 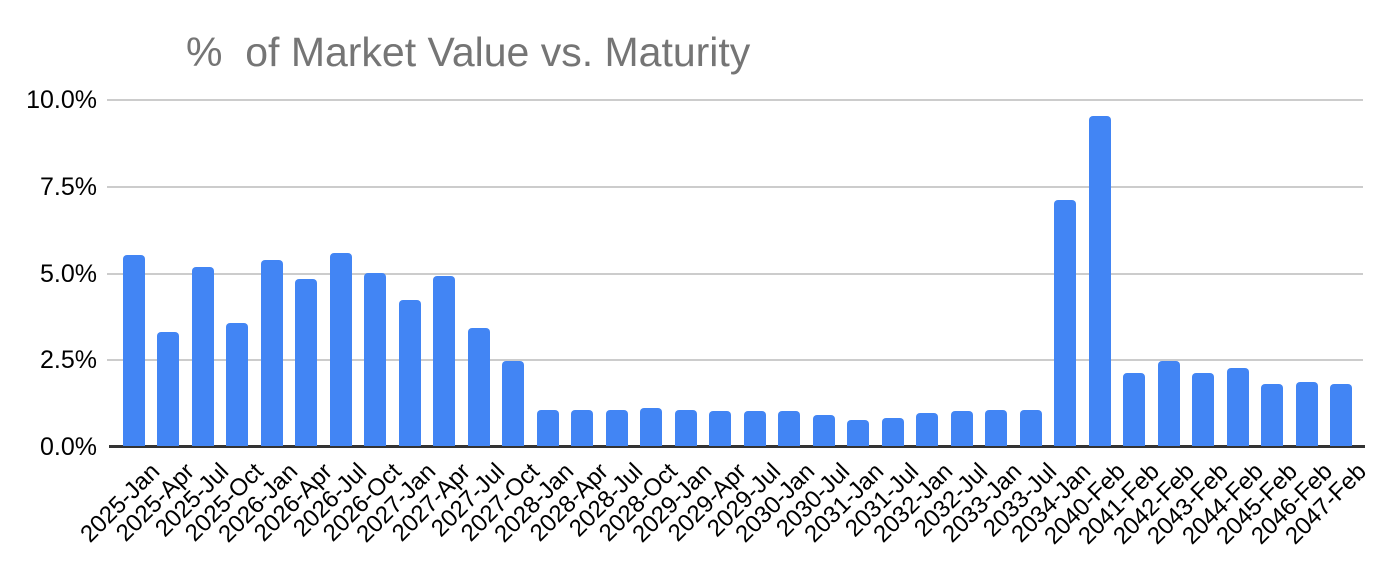 I want to click on bar-2027-Apr, so click(x=444, y=360).